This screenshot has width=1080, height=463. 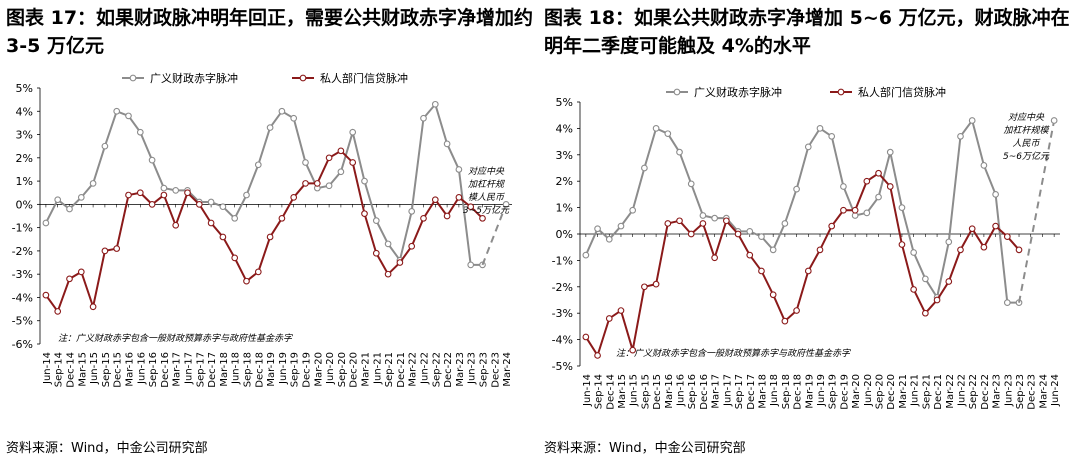 What do you see at coordinates (1026, 156) in the screenshot?
I see `annotation-text: 5~6万亿元` at bounding box center [1026, 156].